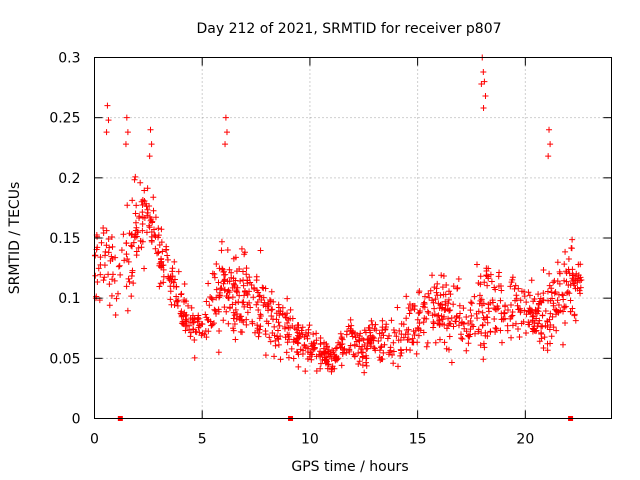  I want to click on y-tick-label: 0.3, so click(69, 59).